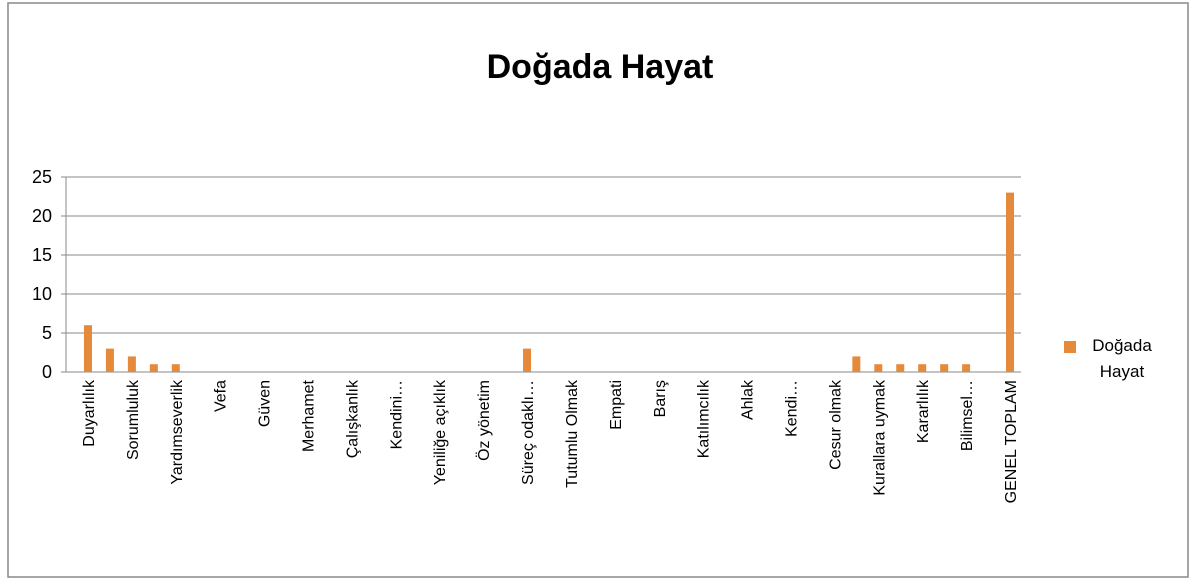 This screenshot has width=1196, height=580. I want to click on x-tick-label: Duyarlılık, so click(89, 413).